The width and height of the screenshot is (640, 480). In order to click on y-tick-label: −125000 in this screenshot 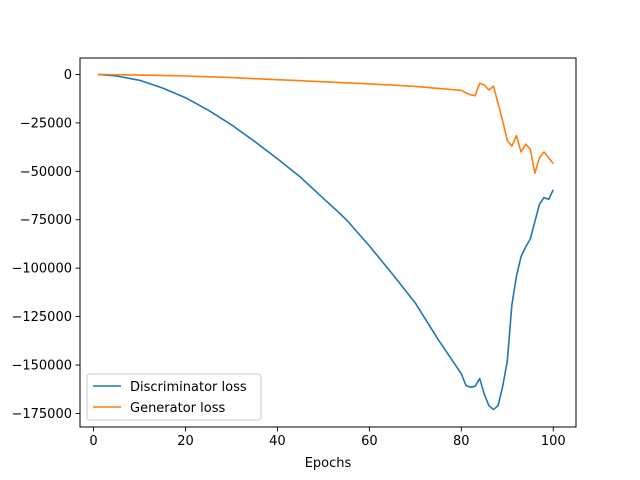, I will do `click(41, 317)`.